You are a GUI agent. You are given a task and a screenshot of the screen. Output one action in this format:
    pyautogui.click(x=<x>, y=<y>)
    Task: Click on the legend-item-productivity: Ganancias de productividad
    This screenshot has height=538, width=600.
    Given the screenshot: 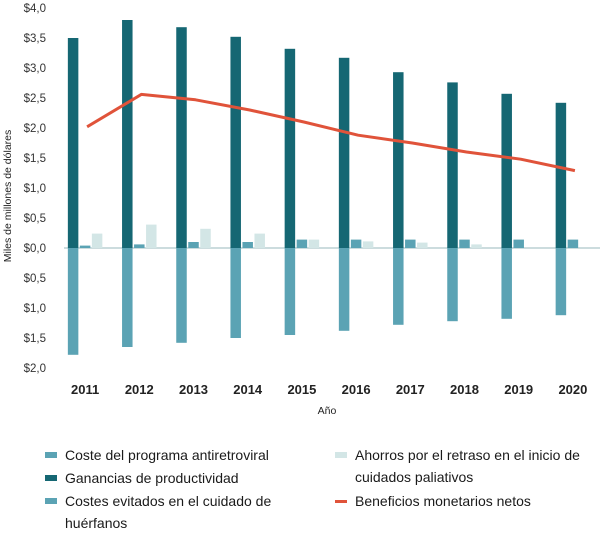 What is the action you would take?
    pyautogui.click(x=180, y=478)
    